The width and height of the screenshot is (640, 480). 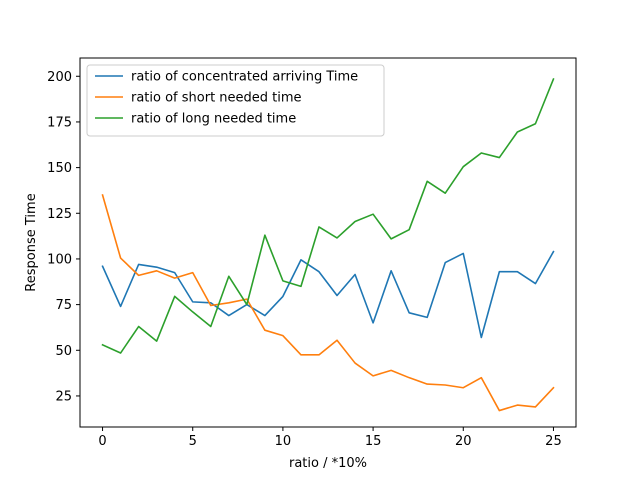 What do you see at coordinates (59, 122) in the screenshot?
I see `y-tick-label: 175` at bounding box center [59, 122].